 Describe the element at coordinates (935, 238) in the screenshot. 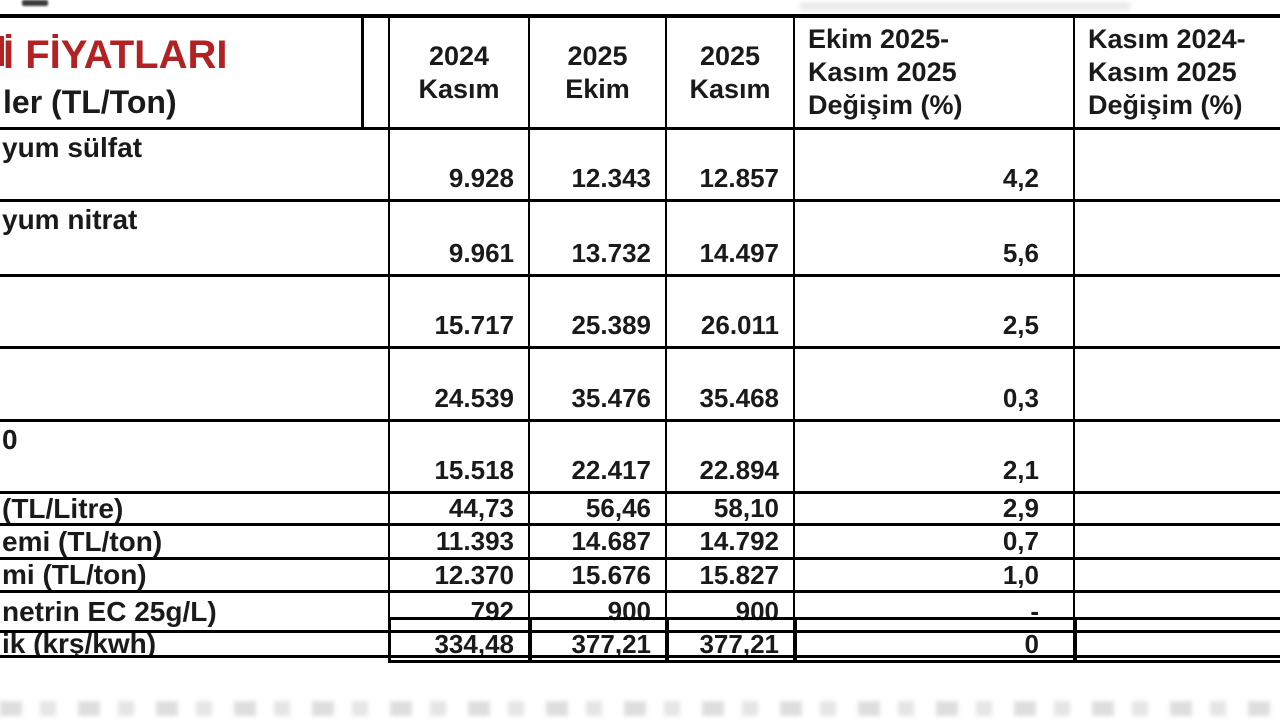

I see `monthly-change: 5,6` at that location.